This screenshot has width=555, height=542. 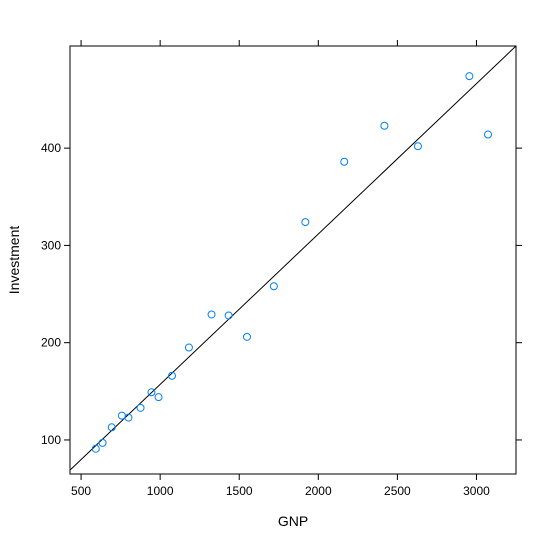 What do you see at coordinates (397, 491) in the screenshot?
I see `x-tick-label: 2500` at bounding box center [397, 491].